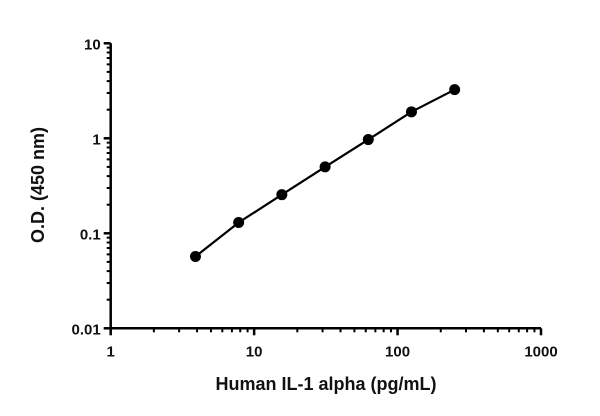  Describe the element at coordinates (254, 351) in the screenshot. I see `x-tick-label: 10` at that location.